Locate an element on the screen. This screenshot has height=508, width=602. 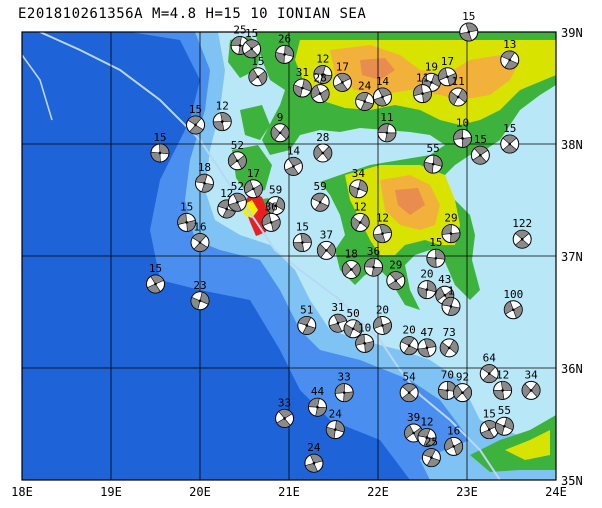
mechanism-depth-label: 26 is located at coordinates (284, 38).